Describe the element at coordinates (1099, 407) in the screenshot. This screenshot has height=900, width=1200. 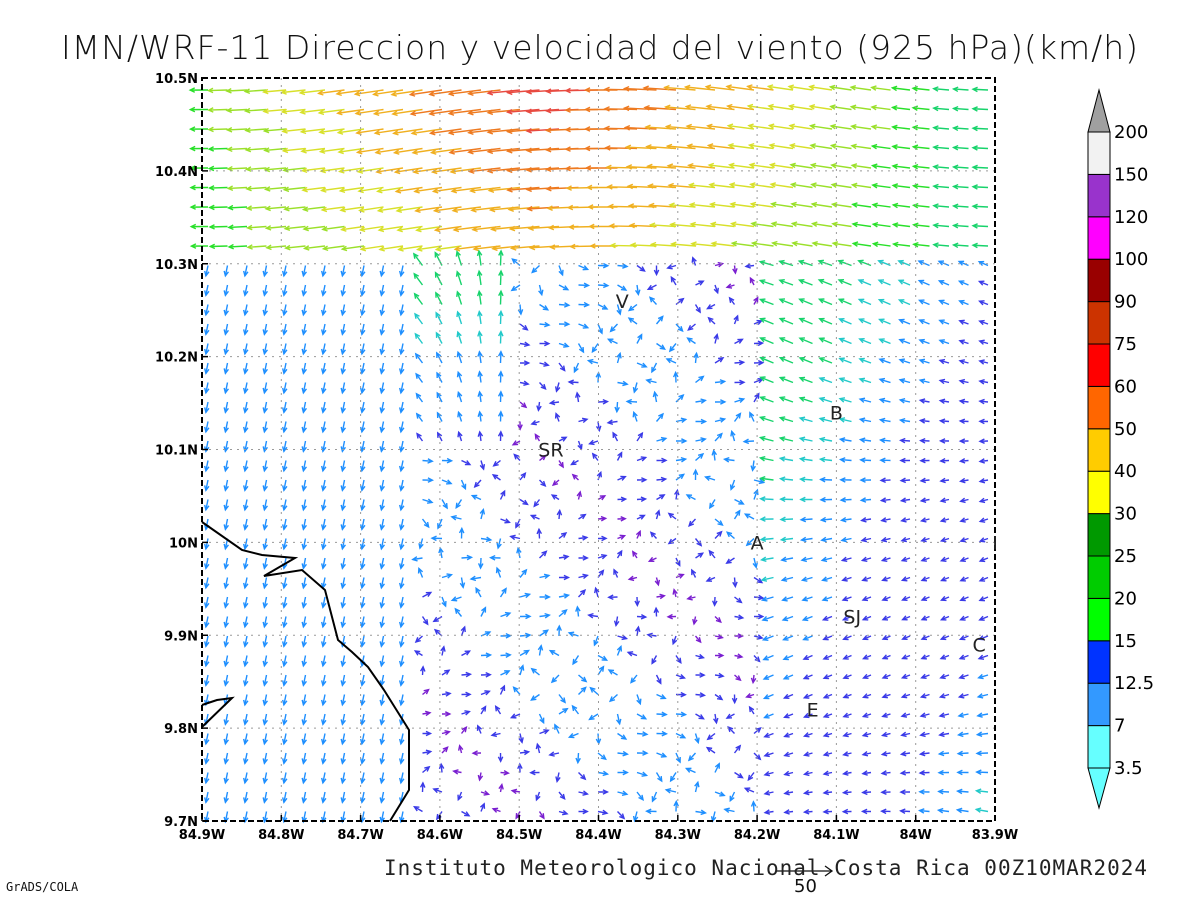
I see `colorbar-swatch` at that location.